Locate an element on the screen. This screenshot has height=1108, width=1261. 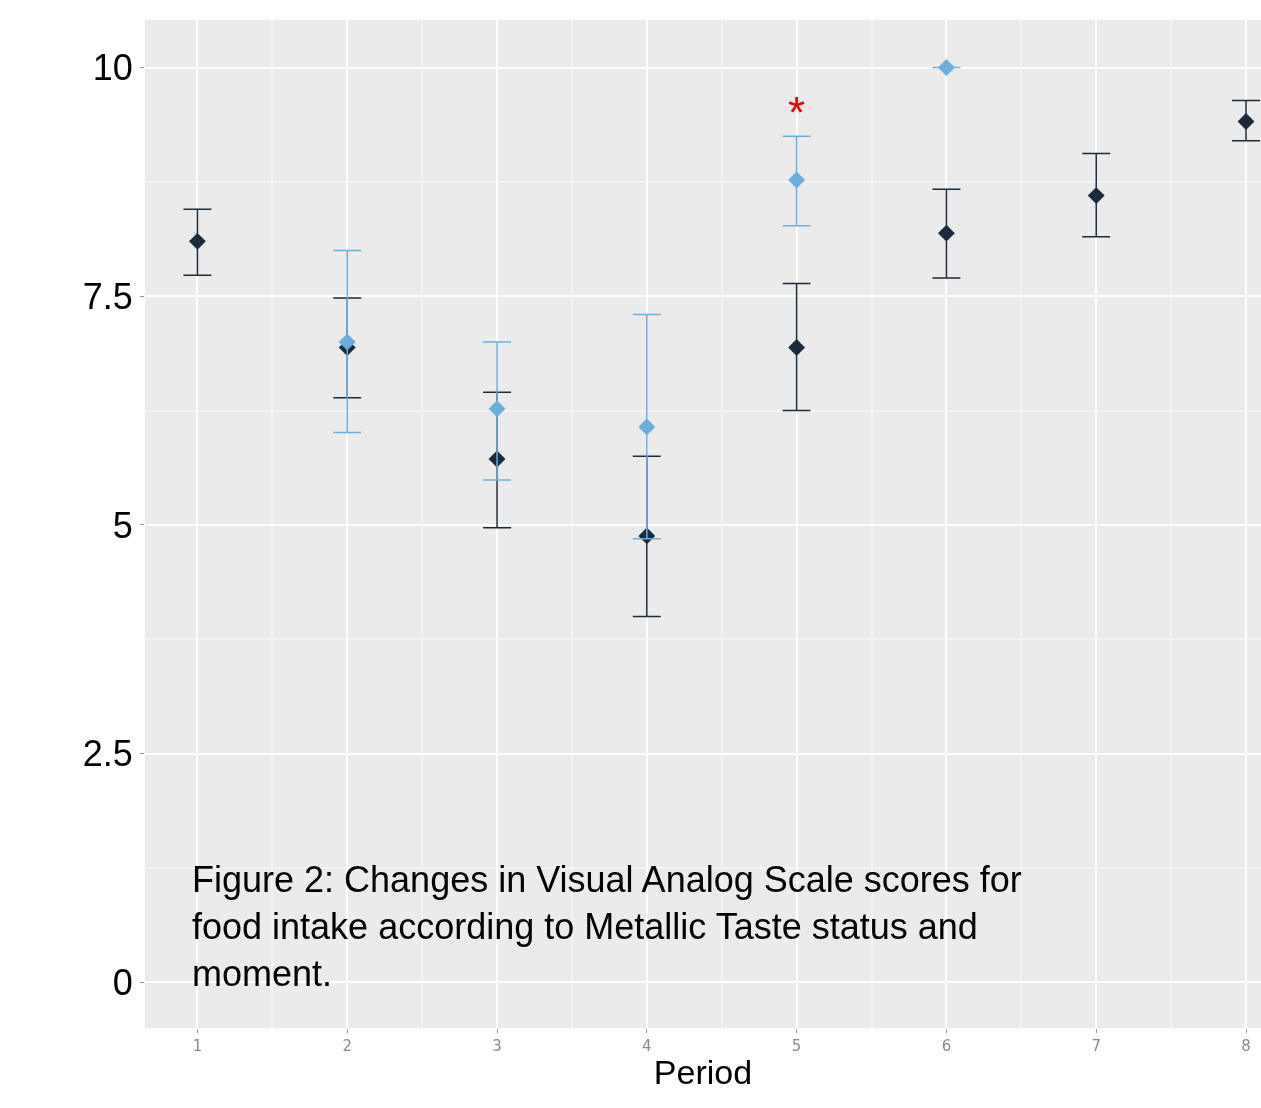
annotation: * is located at coordinates (797, 112).